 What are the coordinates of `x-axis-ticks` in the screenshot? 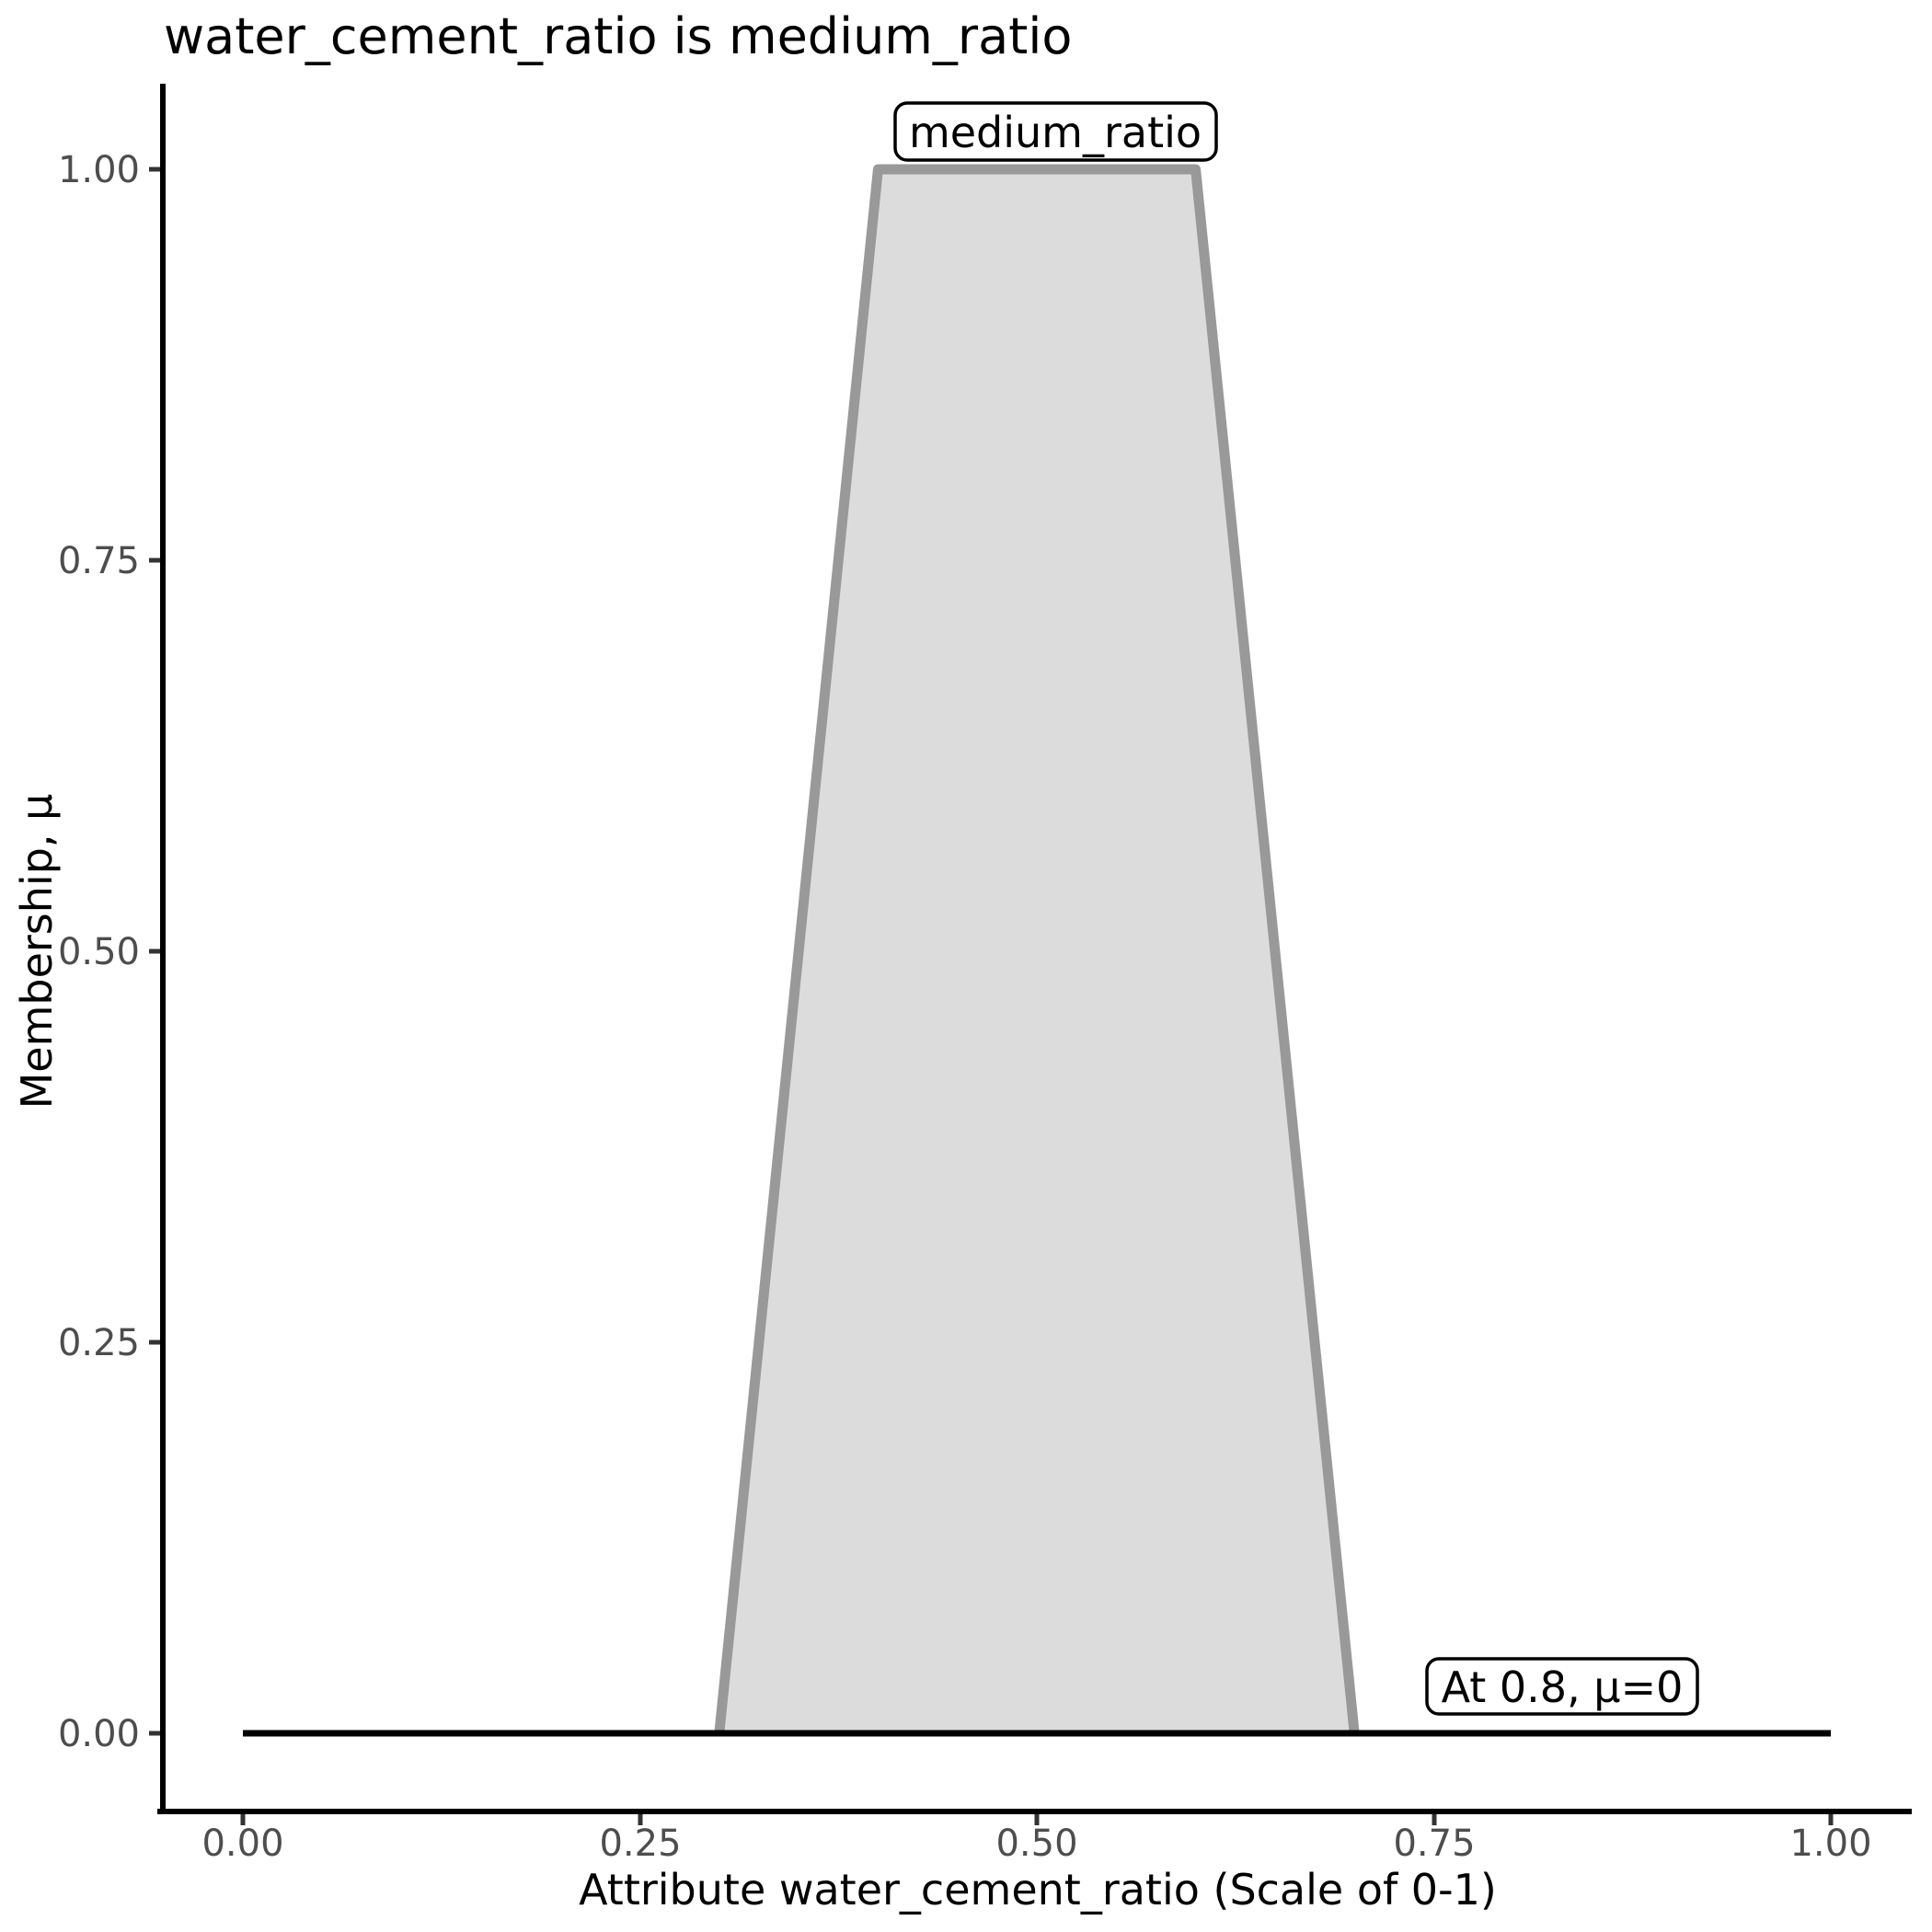 It's located at (1037, 1819).